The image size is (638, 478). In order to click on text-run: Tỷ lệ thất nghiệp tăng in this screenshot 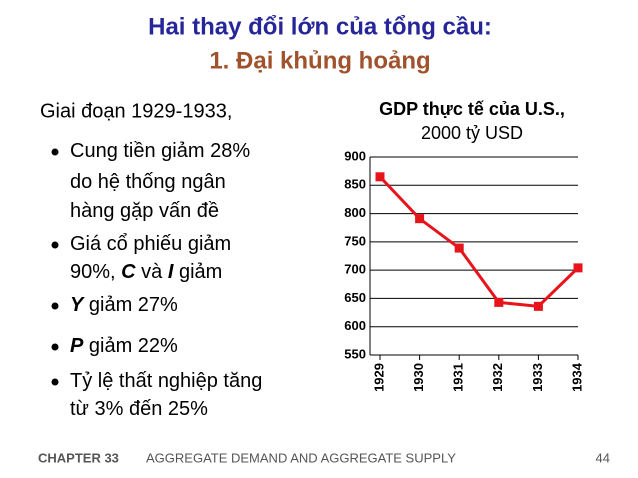, I will do `click(166, 381)`.